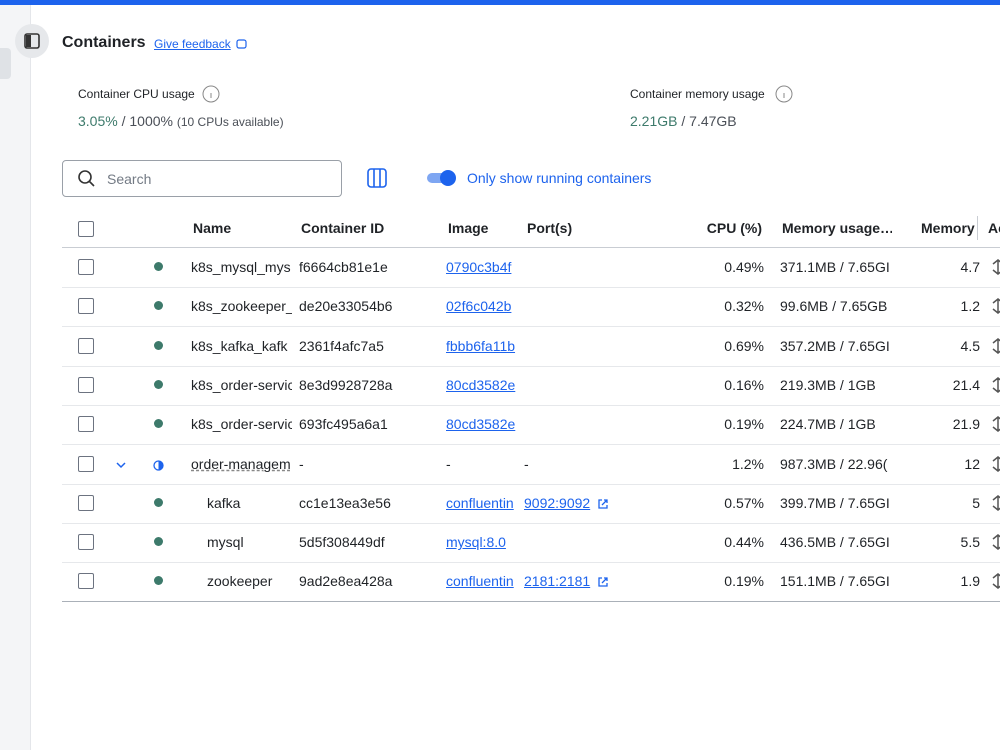  Describe the element at coordinates (343, 424) in the screenshot. I see `container-id: 693fc495a6a1` at that location.